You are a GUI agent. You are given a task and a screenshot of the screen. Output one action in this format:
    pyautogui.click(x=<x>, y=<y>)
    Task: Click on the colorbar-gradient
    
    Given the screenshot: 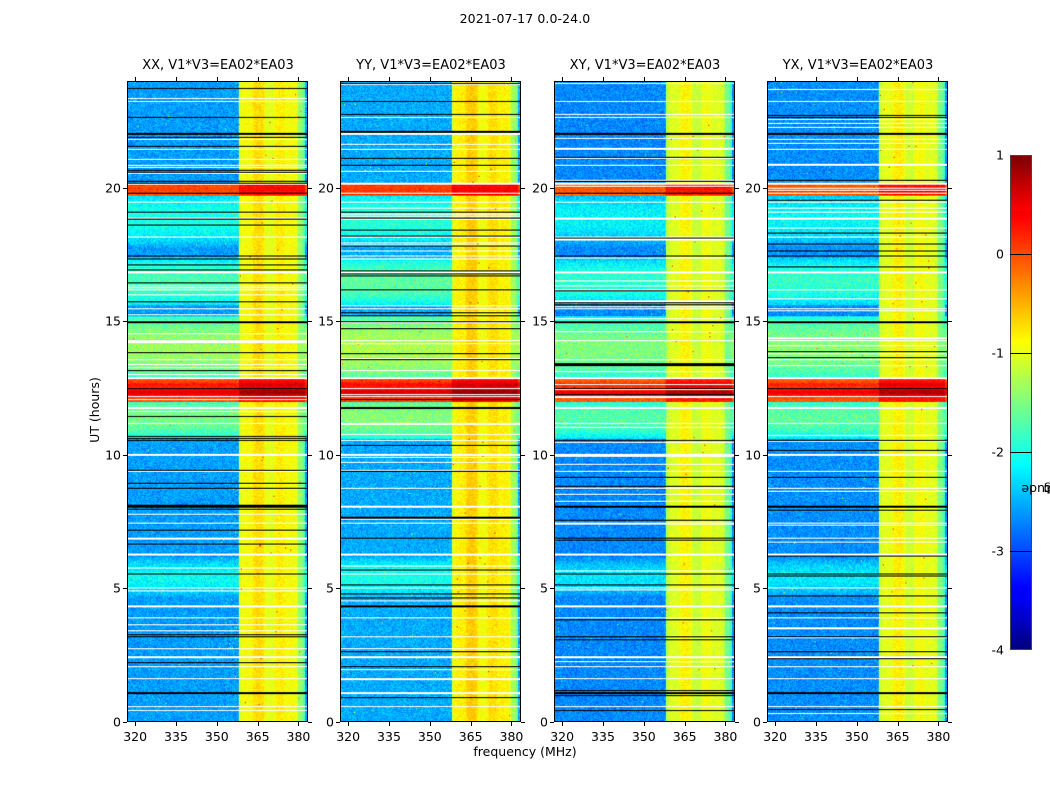 What is the action you would take?
    pyautogui.click(x=1021, y=402)
    